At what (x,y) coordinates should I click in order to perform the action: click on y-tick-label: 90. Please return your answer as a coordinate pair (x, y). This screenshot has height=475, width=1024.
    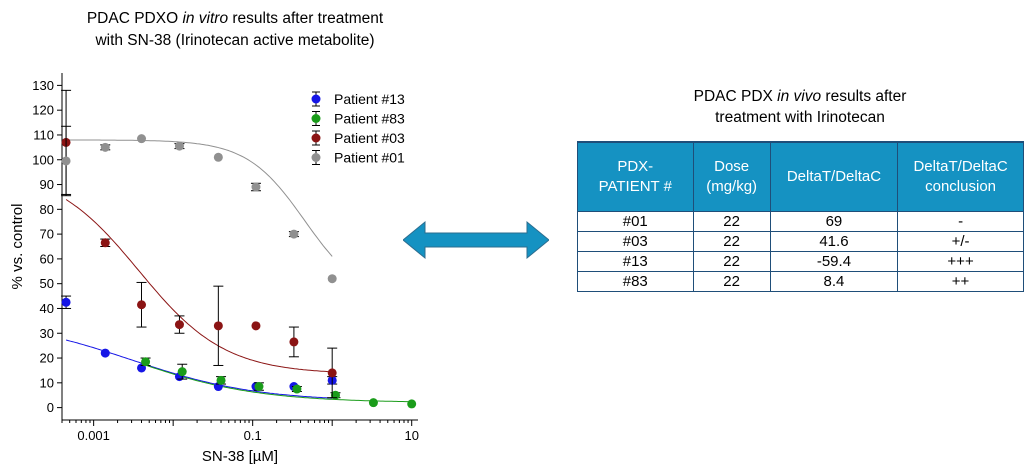
    Looking at the image, I should click on (47, 184).